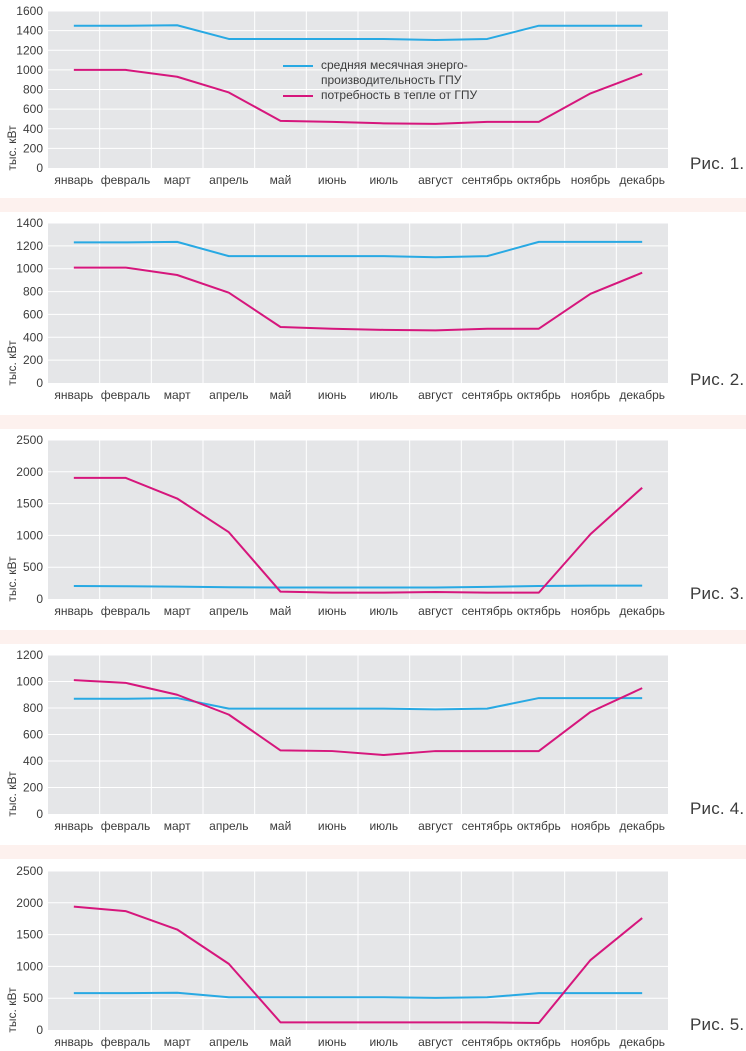 Image resolution: width=746 pixels, height=1051 pixels. Describe the element at coordinates (717, 379) in the screenshot. I see `figure-label: Рис. 2.` at that location.